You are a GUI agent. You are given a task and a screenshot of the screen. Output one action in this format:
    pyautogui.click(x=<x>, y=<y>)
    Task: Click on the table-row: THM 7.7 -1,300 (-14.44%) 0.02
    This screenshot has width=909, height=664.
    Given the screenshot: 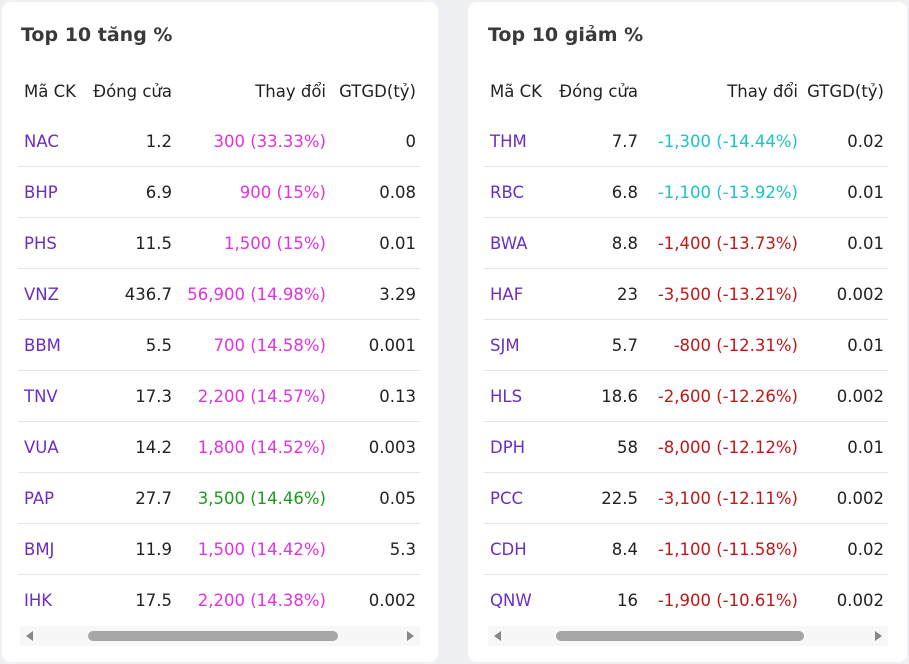 What is the action you would take?
    pyautogui.click(x=686, y=141)
    